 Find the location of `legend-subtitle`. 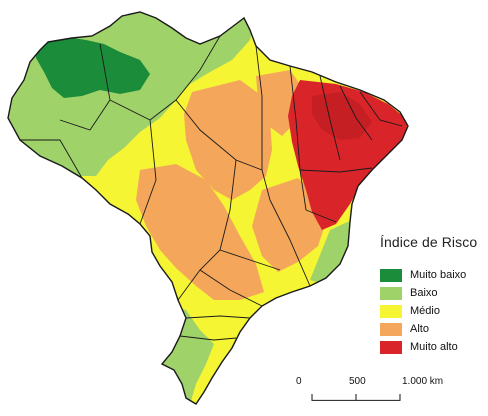

legend-subtitle is located at coordinates (432, 259).